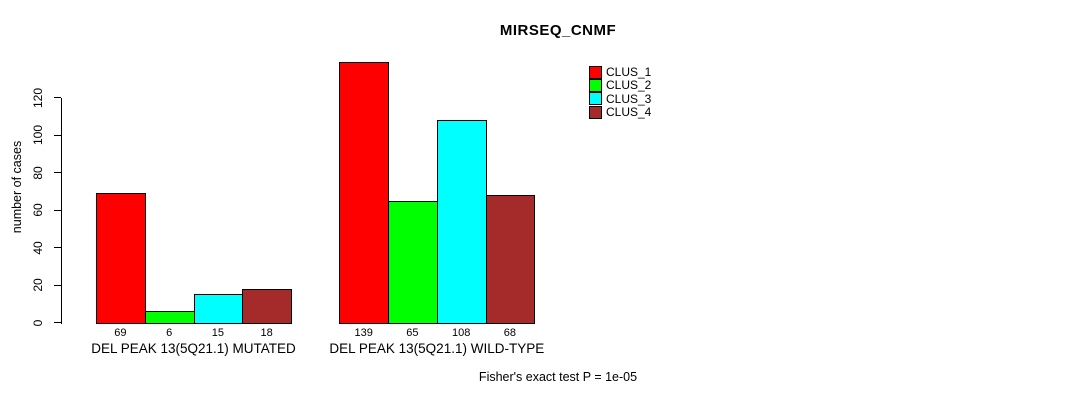  I want to click on y-axis-tick-label: 0, so click(38, 322).